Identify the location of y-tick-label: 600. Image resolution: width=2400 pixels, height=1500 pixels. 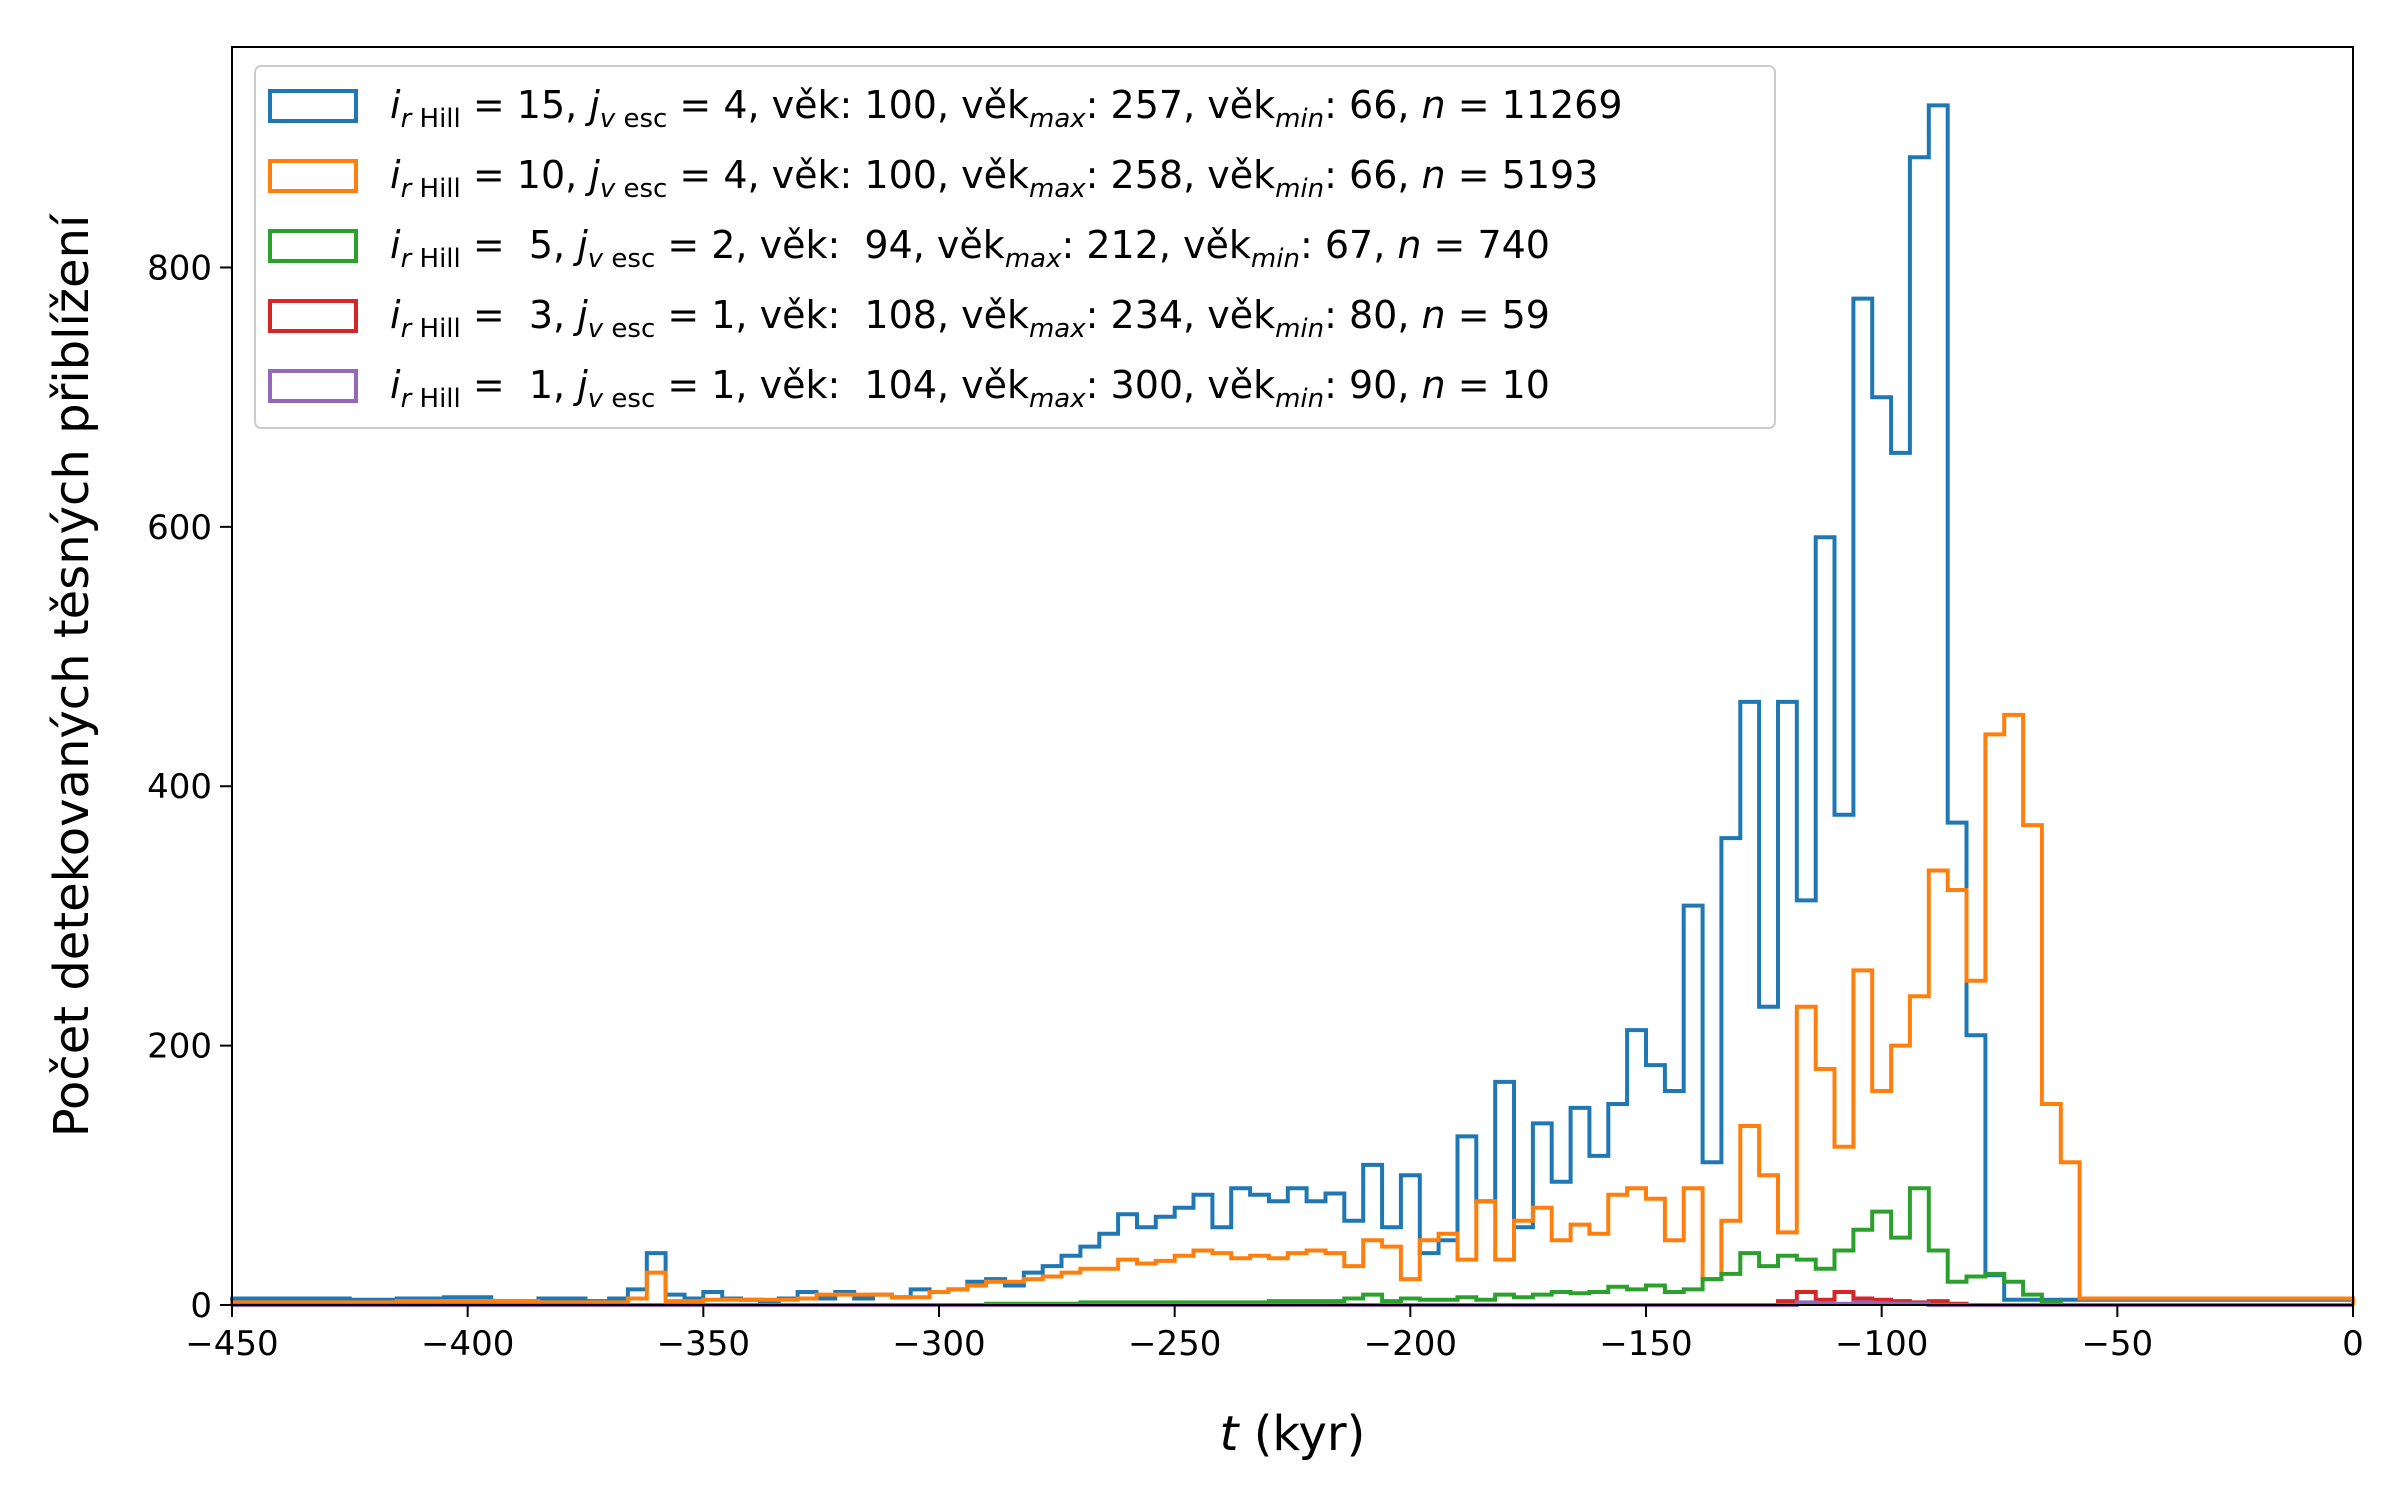
(179, 528).